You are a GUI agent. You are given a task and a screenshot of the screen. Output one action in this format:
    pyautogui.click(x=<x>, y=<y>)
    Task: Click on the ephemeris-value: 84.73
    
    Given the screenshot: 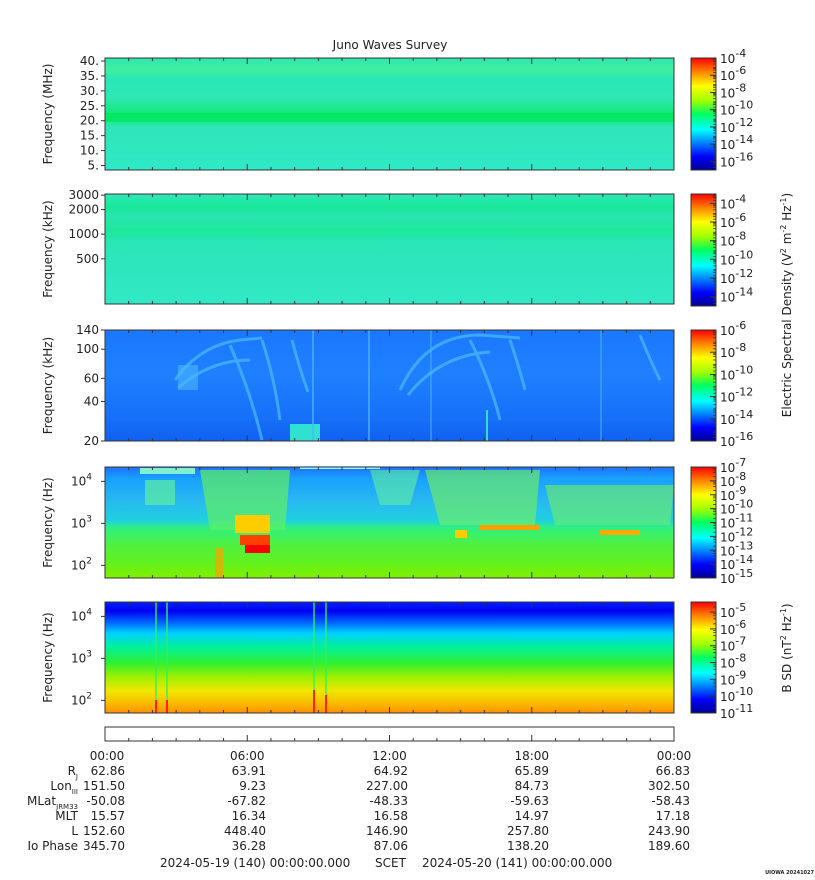 What is the action you would take?
    pyautogui.click(x=532, y=786)
    